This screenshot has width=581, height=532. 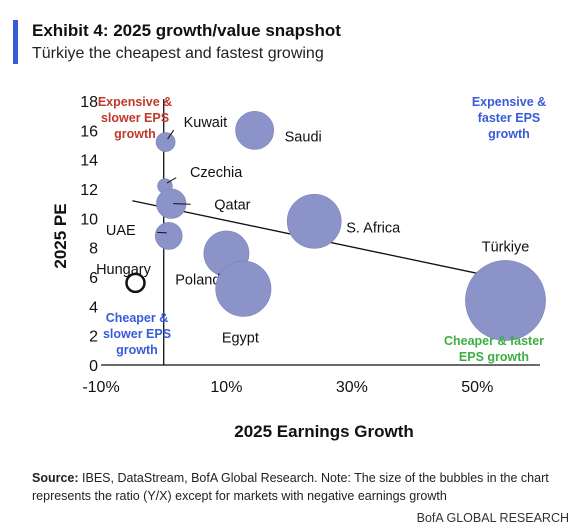 I want to click on quadrant-label-bottom-right: Cheaper & faster, so click(x=494, y=341).